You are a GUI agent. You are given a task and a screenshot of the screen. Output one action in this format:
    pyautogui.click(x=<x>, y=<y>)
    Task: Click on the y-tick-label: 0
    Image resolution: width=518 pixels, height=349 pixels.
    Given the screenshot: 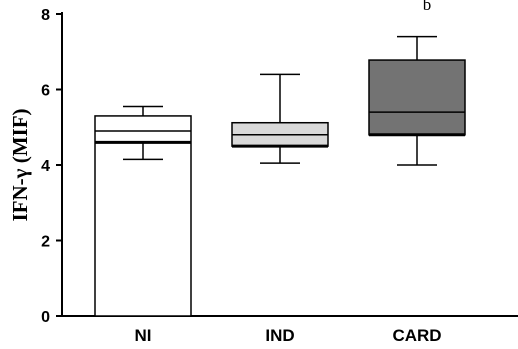 What is the action you would take?
    pyautogui.click(x=45, y=317)
    